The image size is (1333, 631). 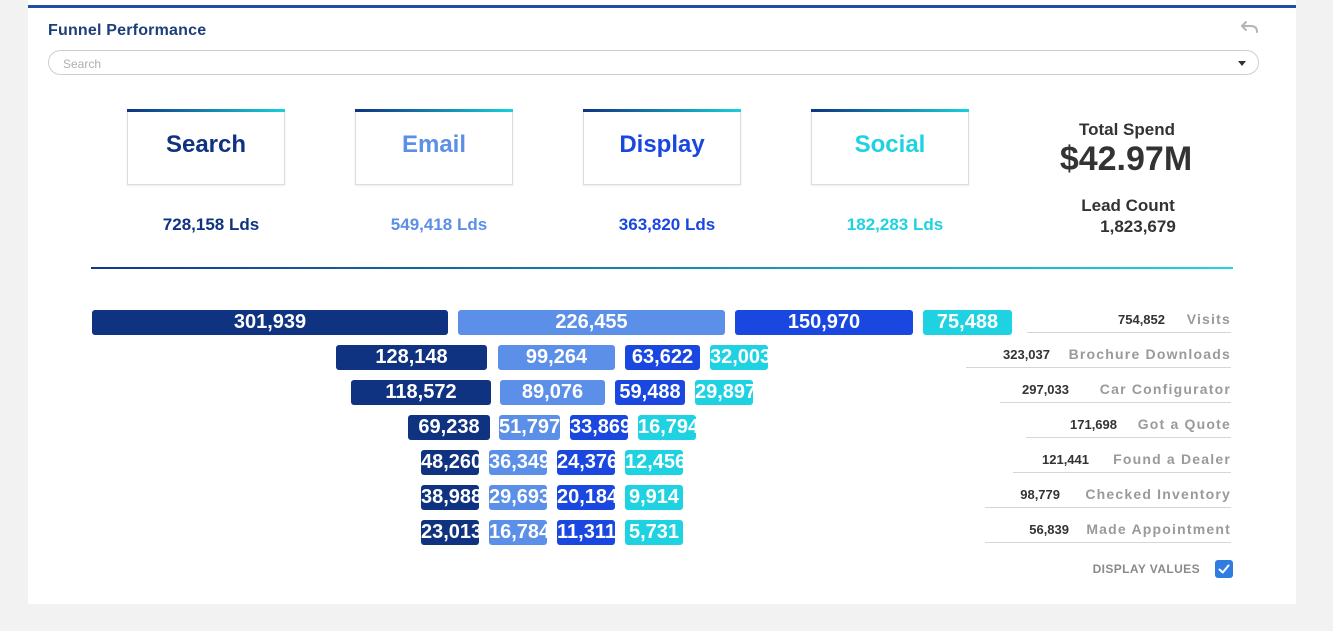 I want to click on funnel-bar: 20,184, so click(x=586, y=497).